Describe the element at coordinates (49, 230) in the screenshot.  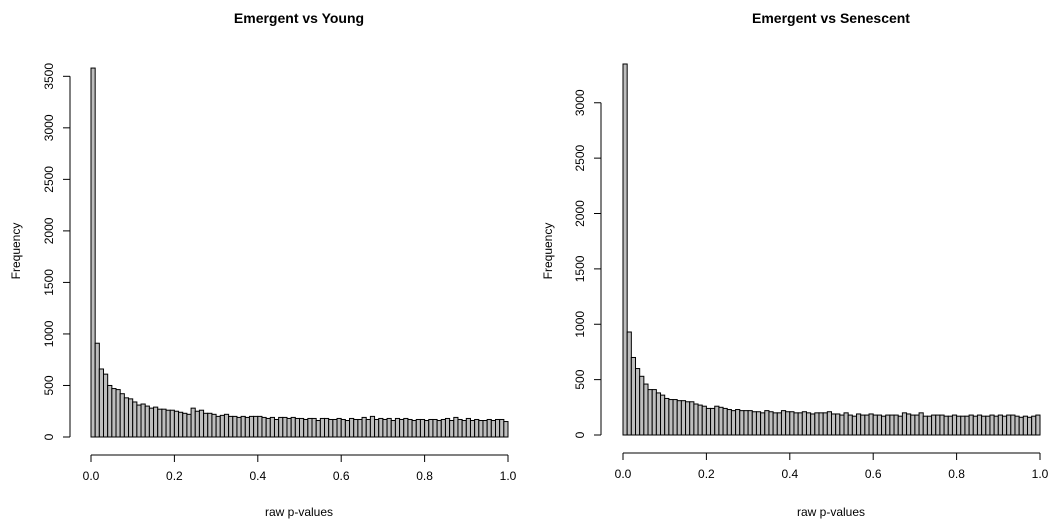
I see `y-tick-label: 2000` at that location.